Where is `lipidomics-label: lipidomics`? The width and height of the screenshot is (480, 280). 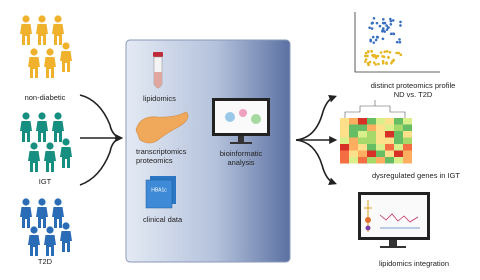 lipidomics-label: lipidomics is located at coordinates (159, 98).